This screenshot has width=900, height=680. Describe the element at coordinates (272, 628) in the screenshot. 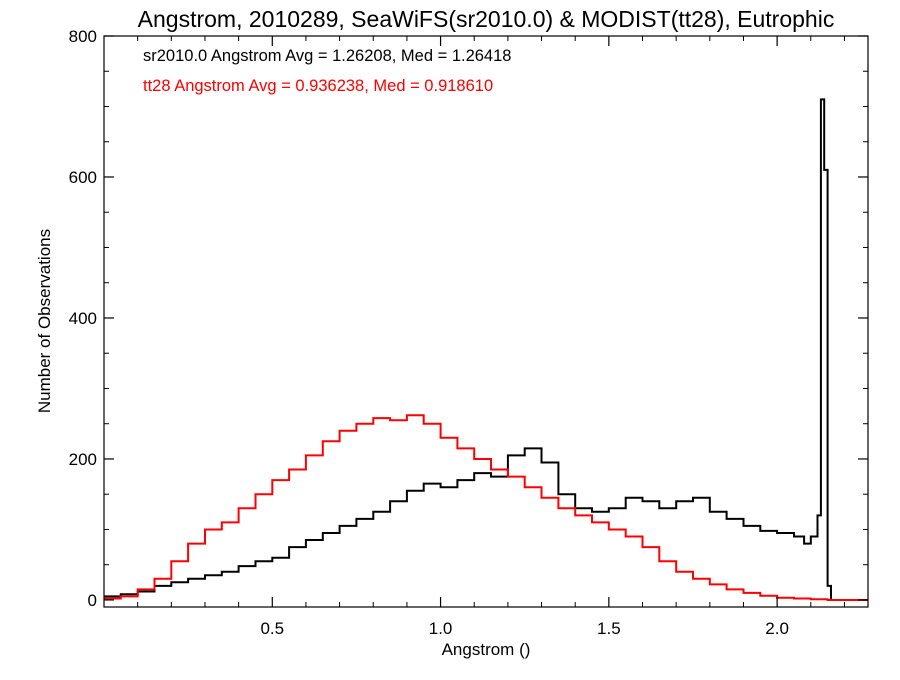

I see `x-tick-label: 0.5` at that location.